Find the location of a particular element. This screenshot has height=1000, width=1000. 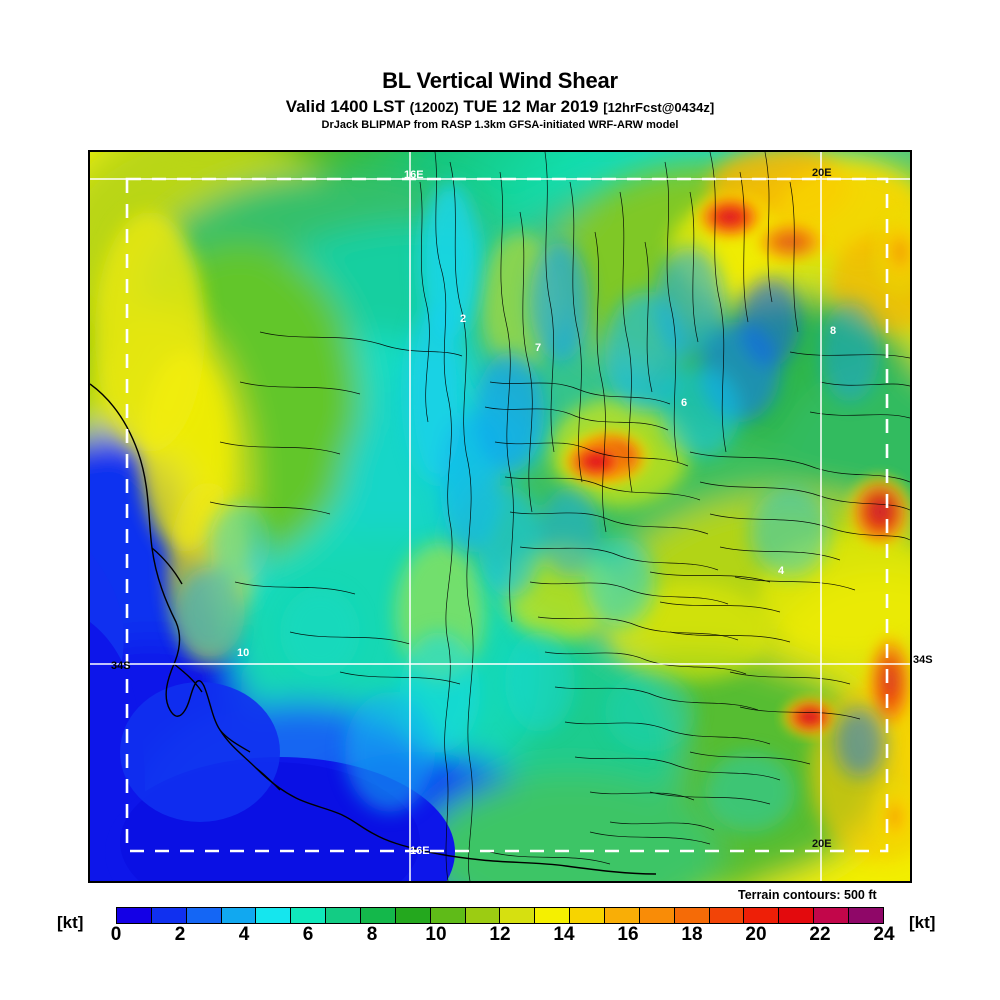

colorbar is located at coordinates (500, 915).